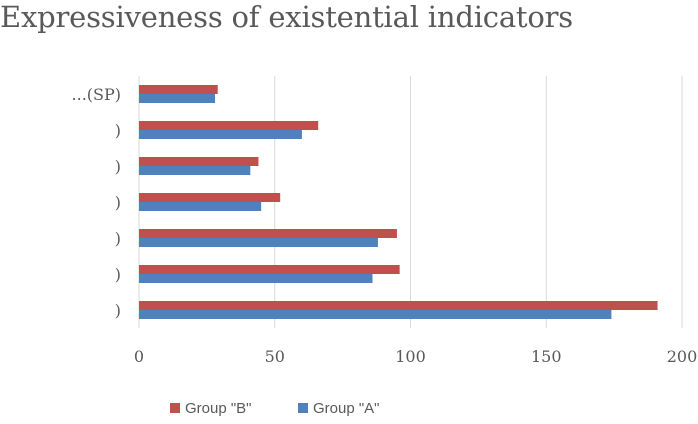 The width and height of the screenshot is (698, 424). I want to click on x-tick-label: 50, so click(275, 356).